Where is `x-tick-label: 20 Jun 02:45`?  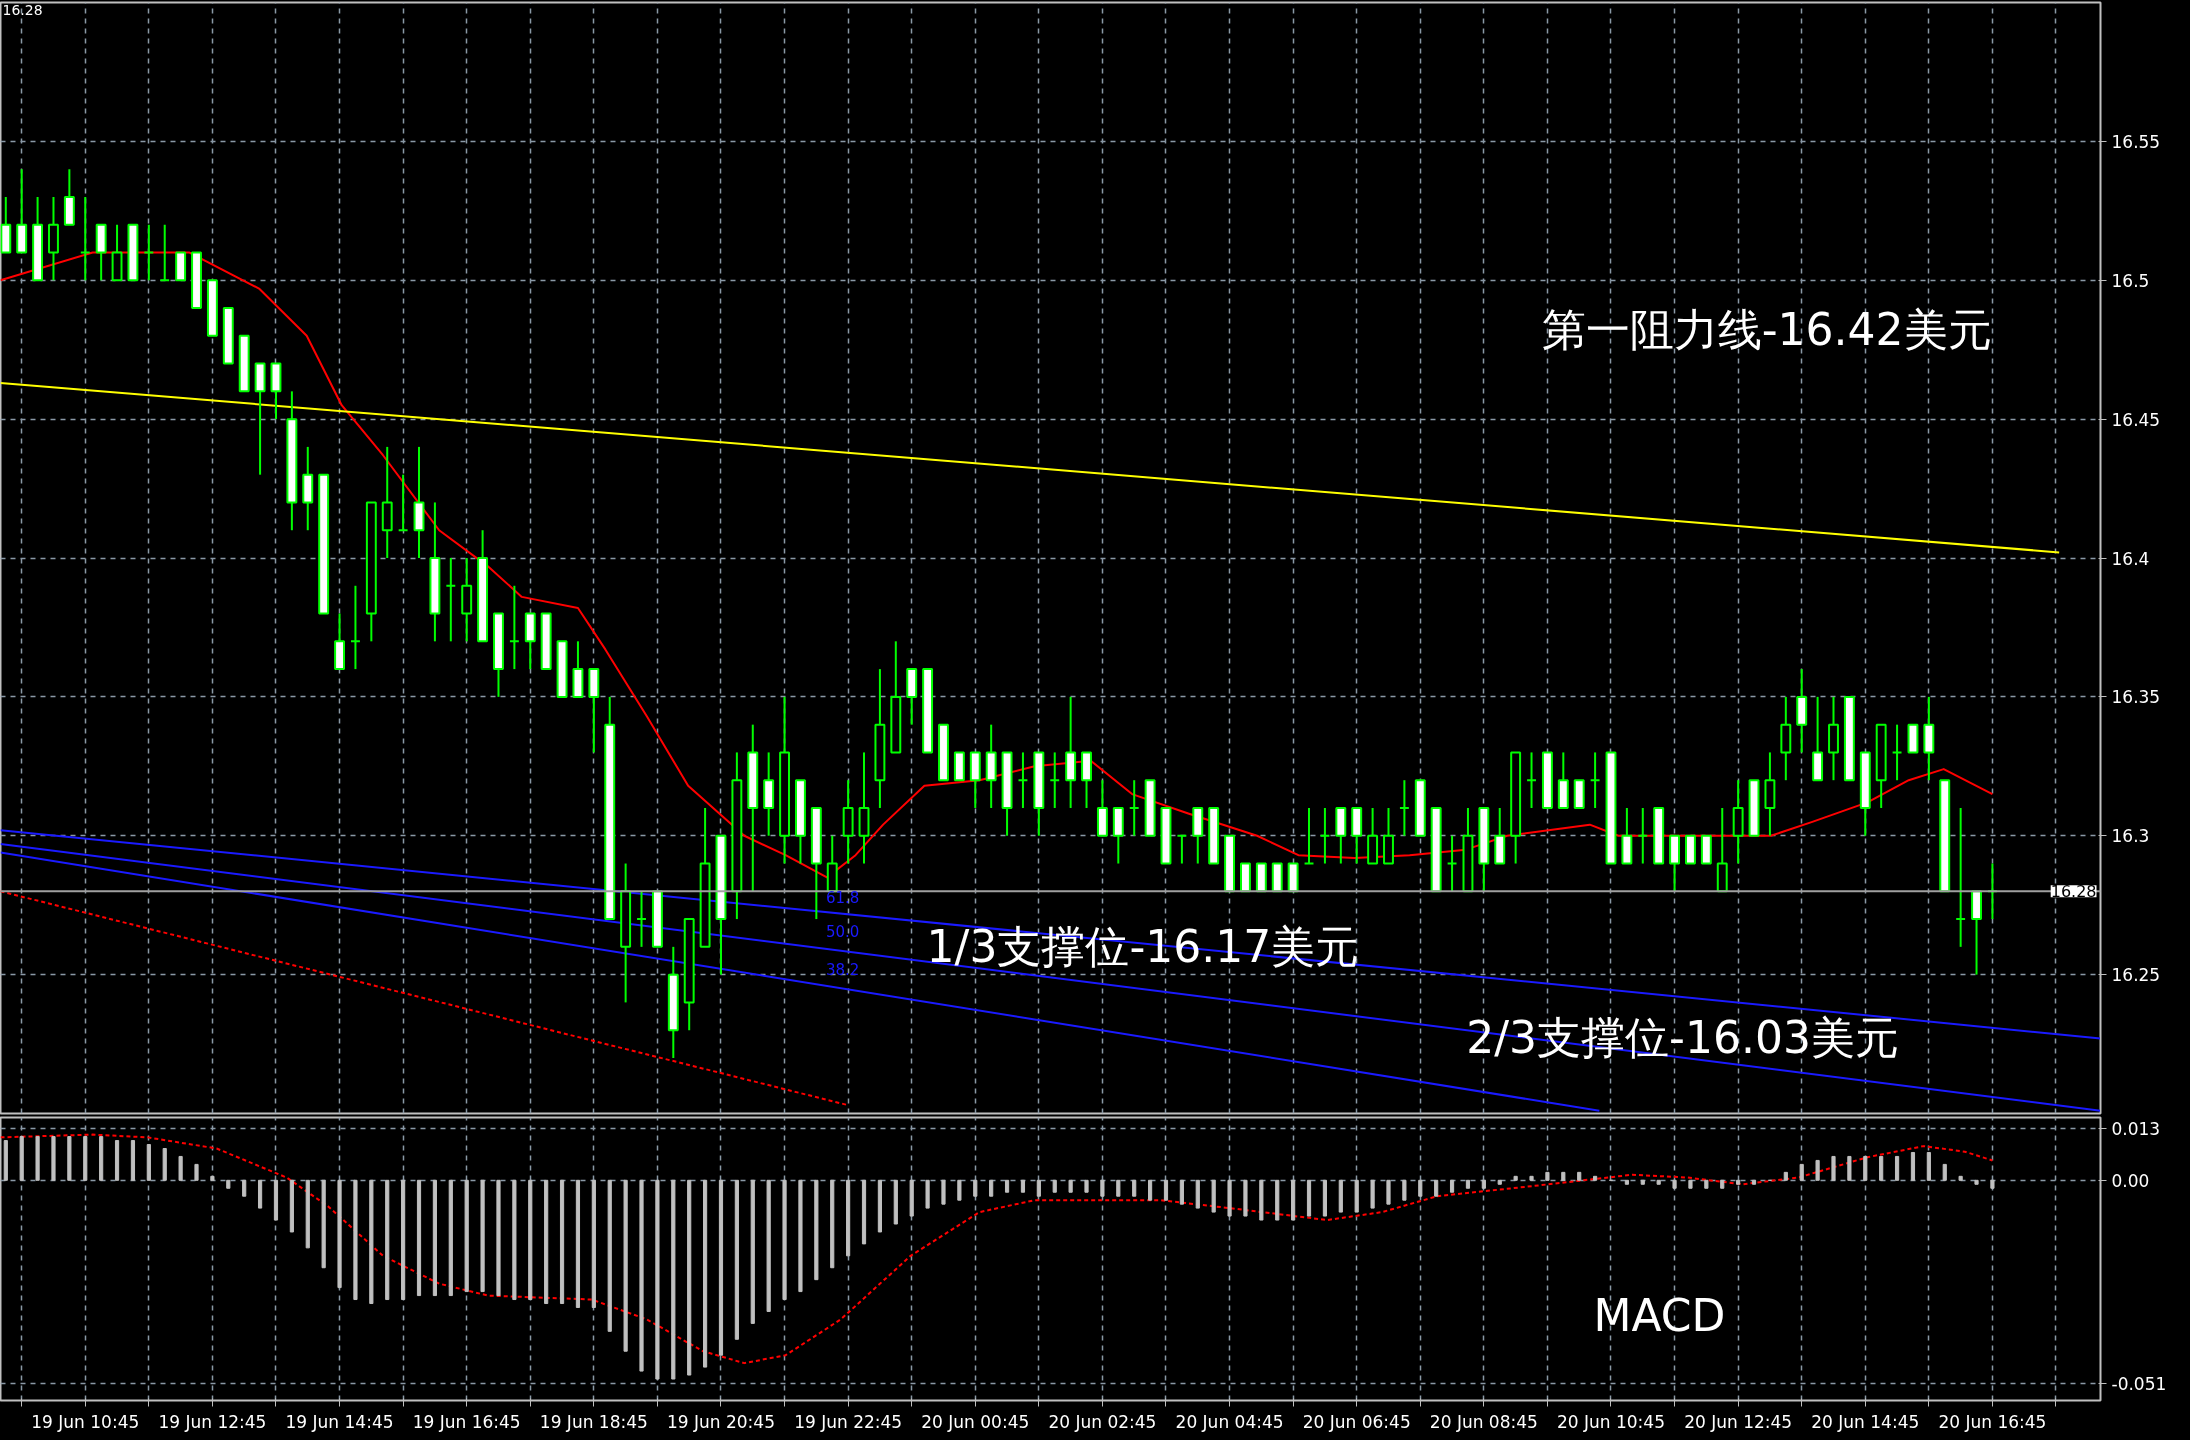 x-tick-label: 20 Jun 02:45 is located at coordinates (1102, 1421).